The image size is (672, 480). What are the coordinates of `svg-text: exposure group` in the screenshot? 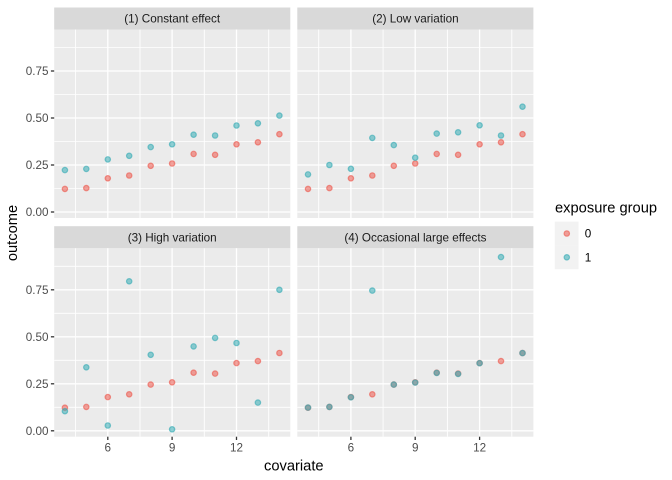 It's located at (606, 209).